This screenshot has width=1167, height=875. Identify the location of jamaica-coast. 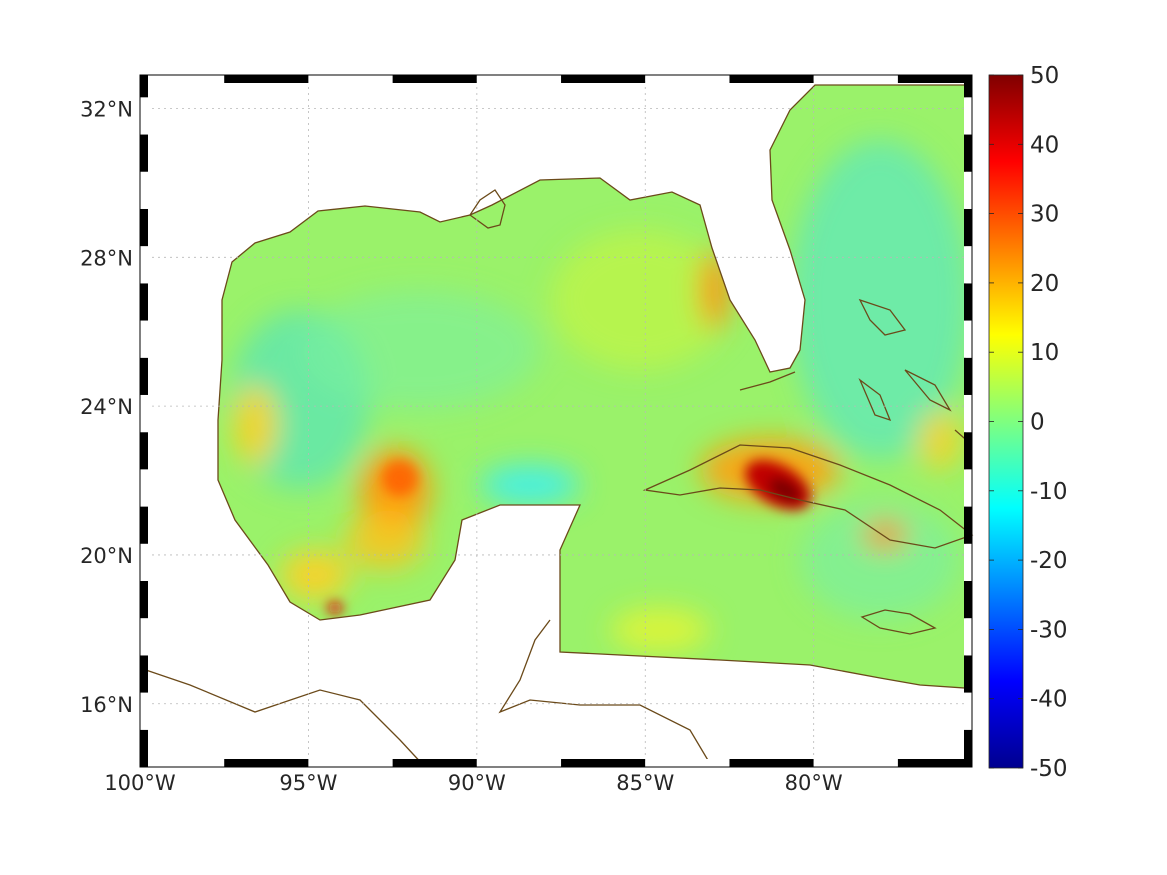
(898, 622).